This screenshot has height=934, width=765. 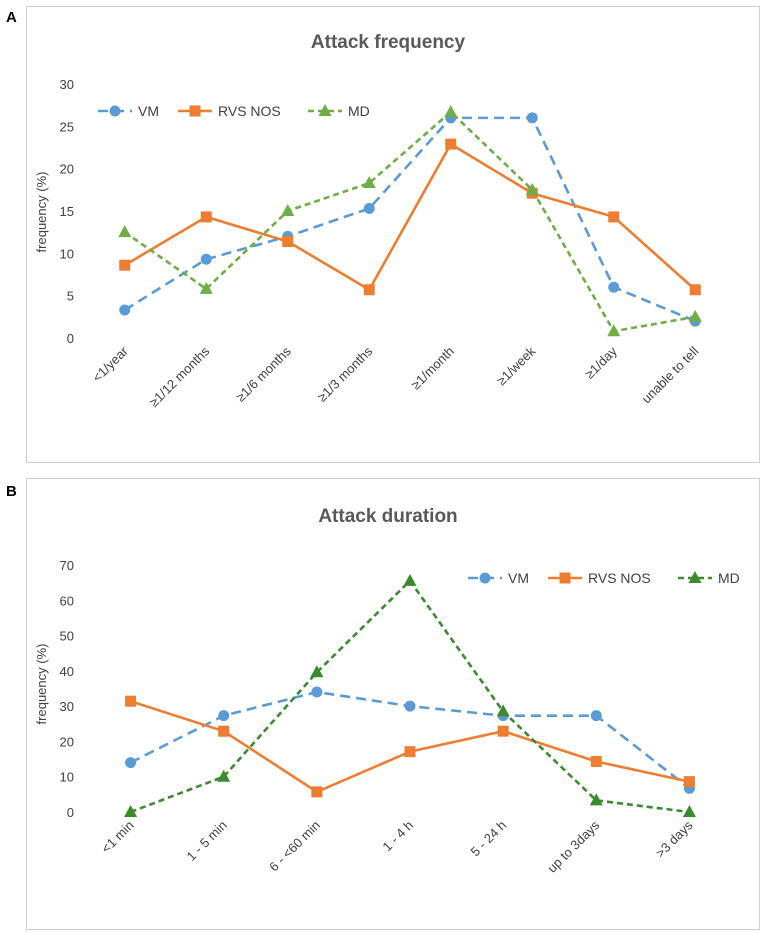 What do you see at coordinates (67, 706) in the screenshot?
I see `y-tick-b-3: 30` at bounding box center [67, 706].